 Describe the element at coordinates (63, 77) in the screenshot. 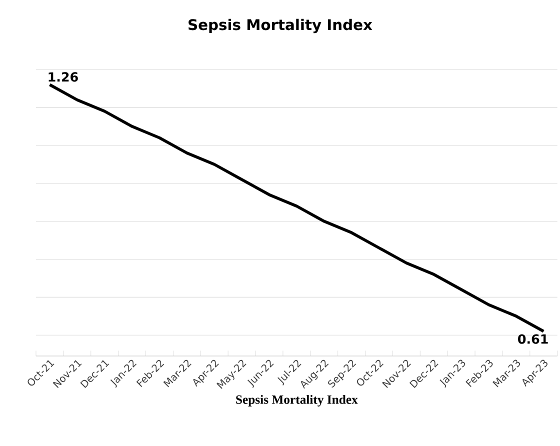

I see `data-label: 1.26` at that location.